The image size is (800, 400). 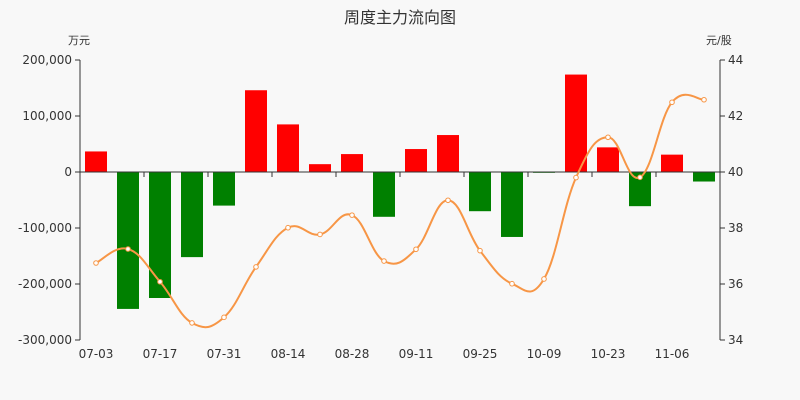 I want to click on right-tick-label: 40, so click(x=735, y=172).